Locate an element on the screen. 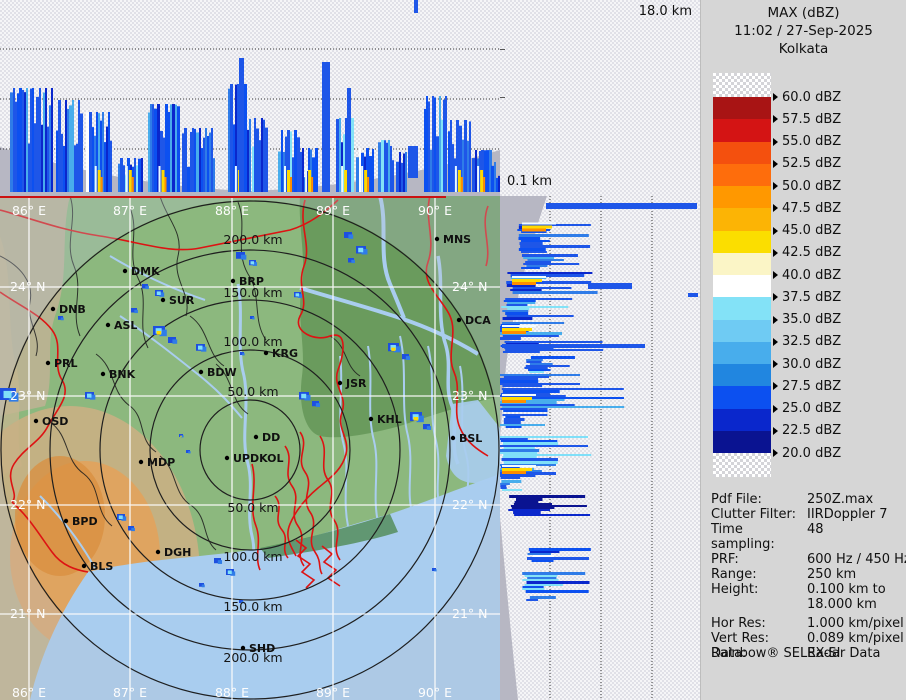  latitude-label: 23° N is located at coordinates (469, 395).